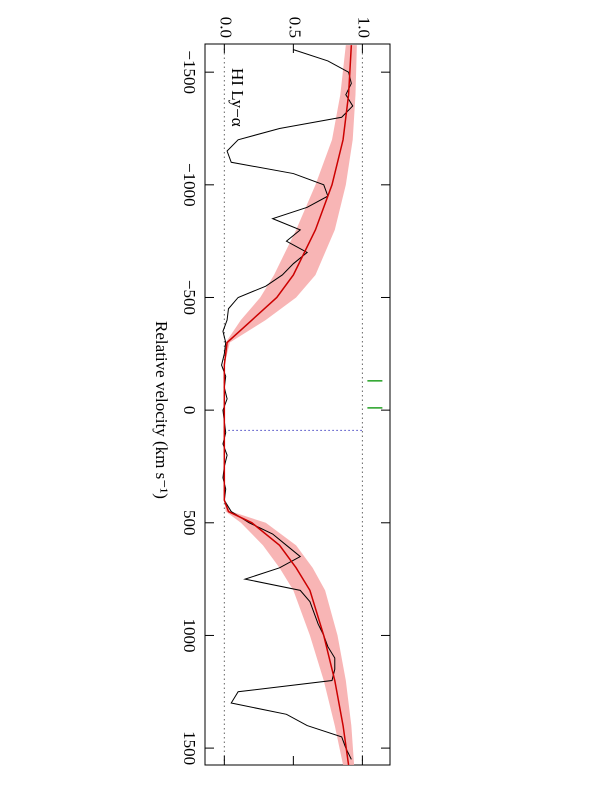 This screenshot has height=789, width=600. I want to click on y-tick-label: 0.5, so click(294, 27).